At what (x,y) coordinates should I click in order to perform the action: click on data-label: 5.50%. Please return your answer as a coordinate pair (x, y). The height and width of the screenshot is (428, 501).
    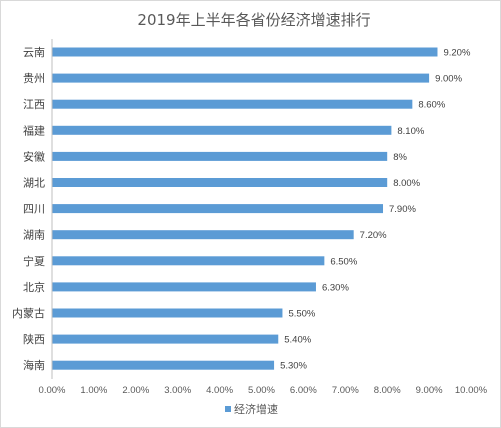
    Looking at the image, I should click on (301, 314).